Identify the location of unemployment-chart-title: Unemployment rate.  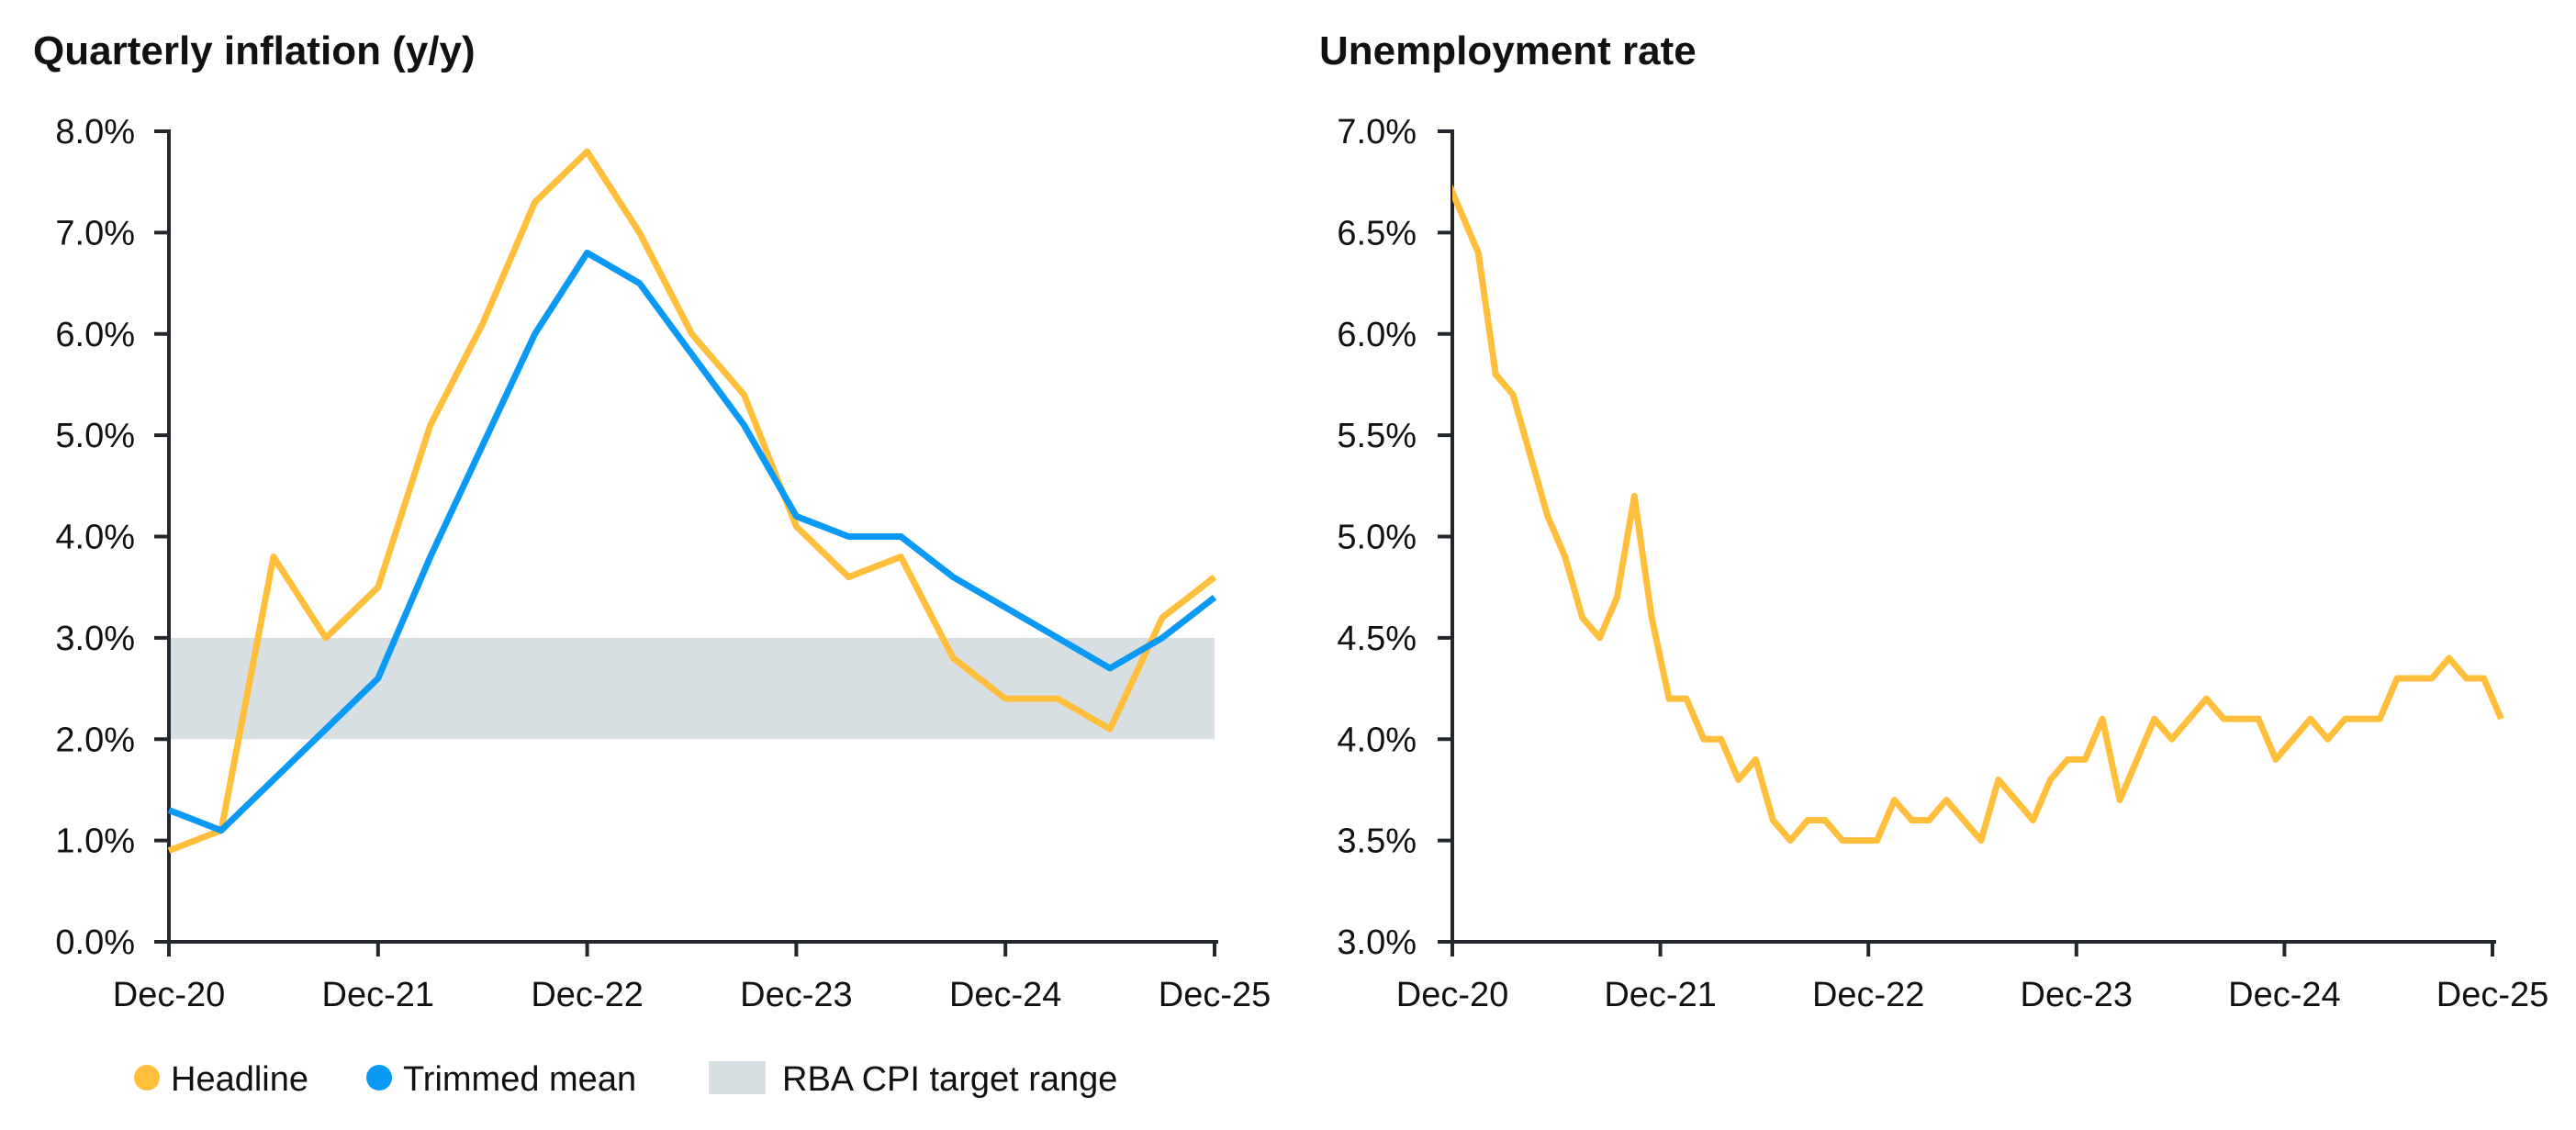
(1508, 50).